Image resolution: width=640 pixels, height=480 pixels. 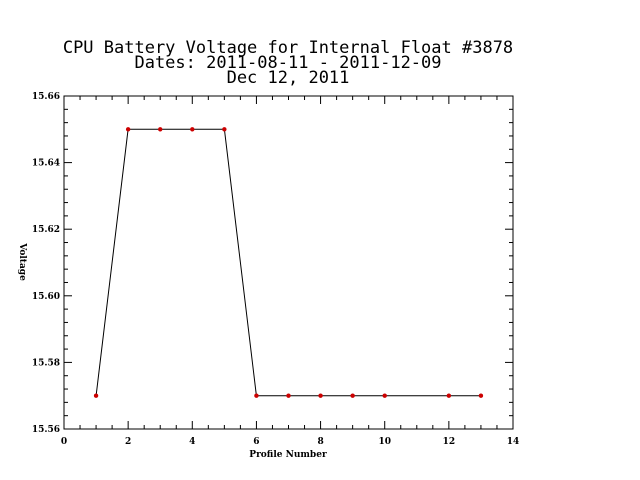 What do you see at coordinates (46, 263) in the screenshot?
I see `y-tick-labels: 15.56 15.58 15.60 15.62 15.64 15.66` at bounding box center [46, 263].